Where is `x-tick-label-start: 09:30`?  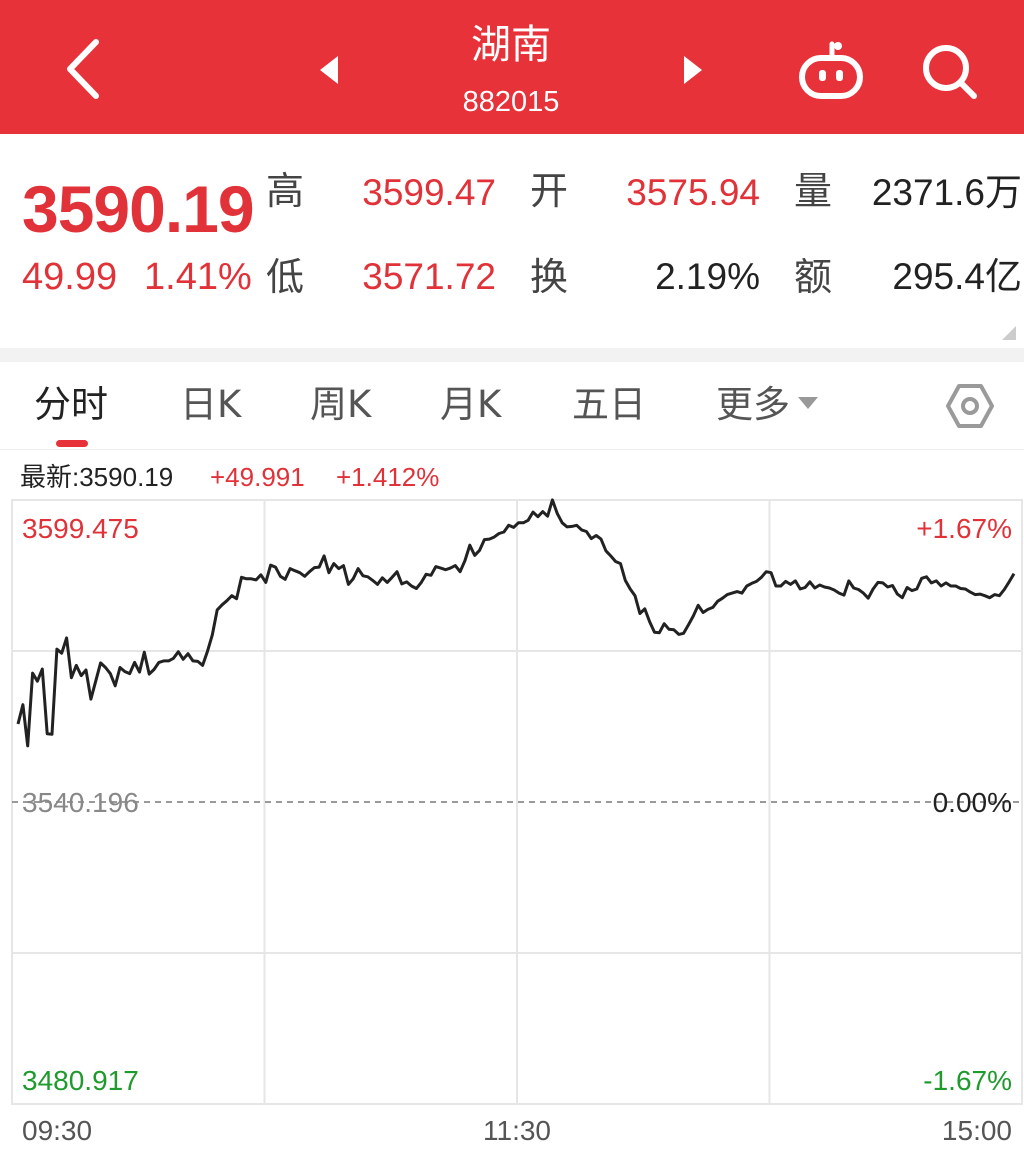
x-tick-label-start: 09:30 is located at coordinates (57, 1130).